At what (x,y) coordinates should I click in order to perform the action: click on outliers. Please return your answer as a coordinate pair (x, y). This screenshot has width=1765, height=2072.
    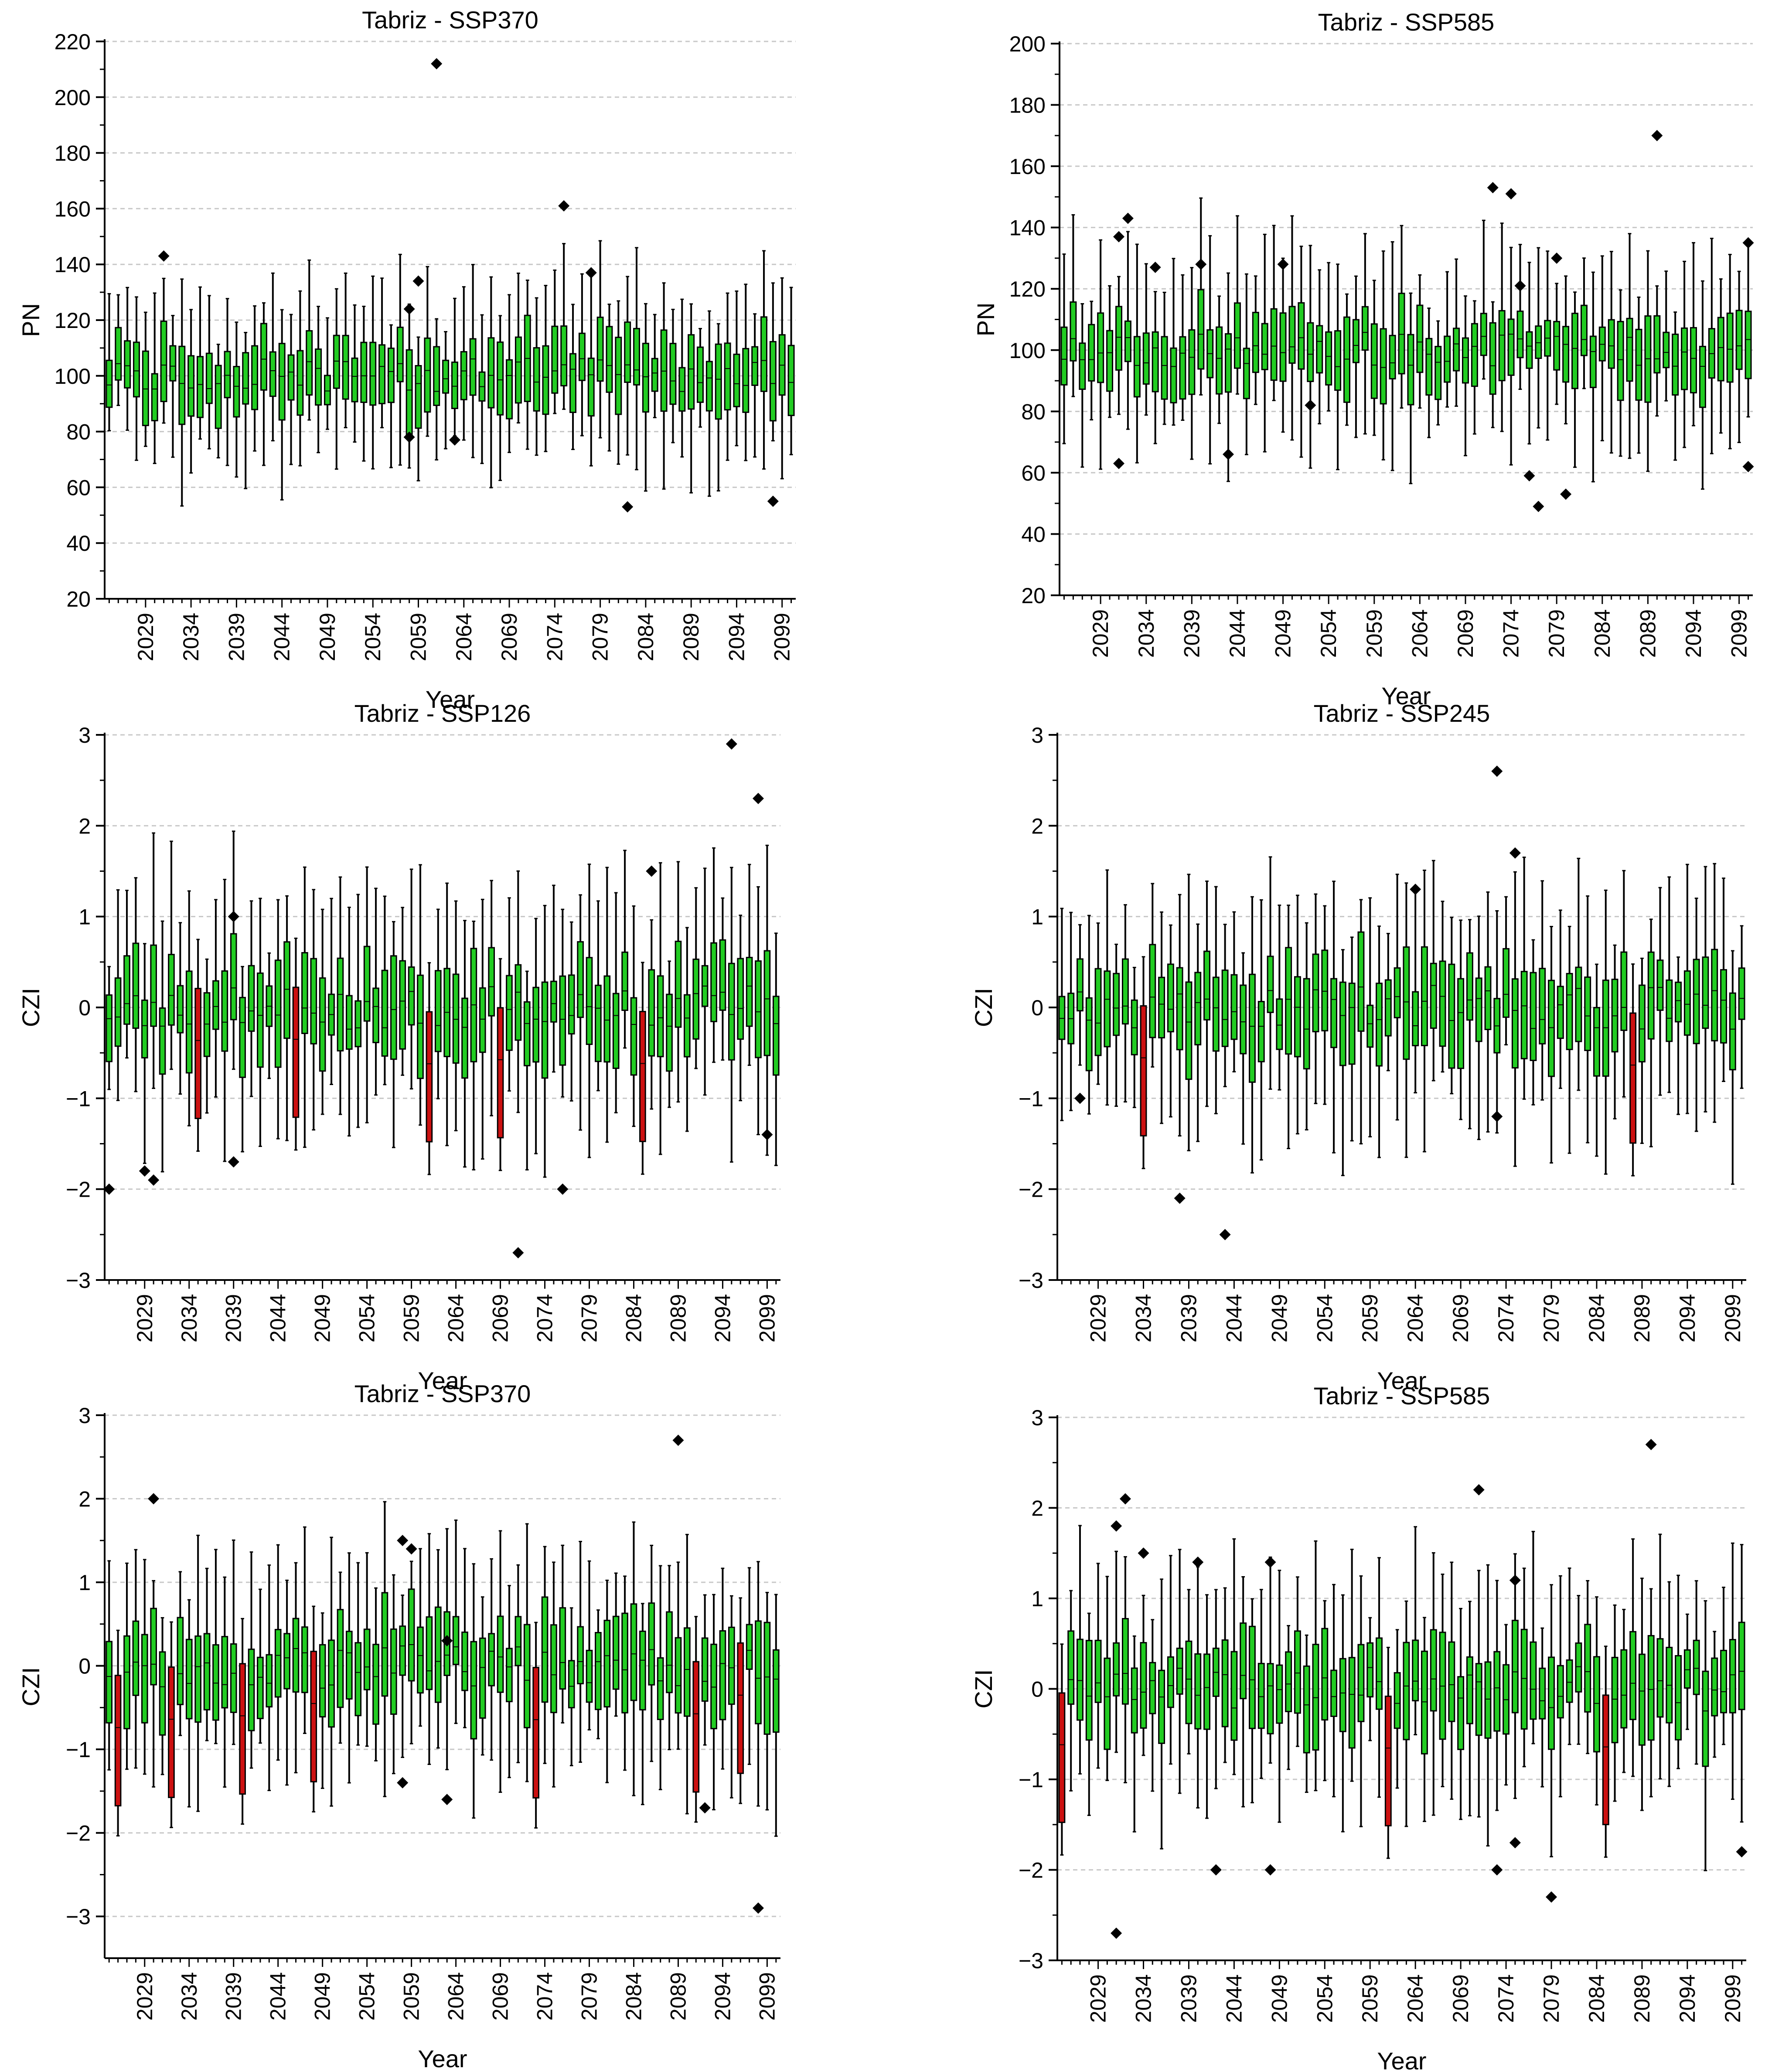
    Looking at the image, I should click on (1297, 1002).